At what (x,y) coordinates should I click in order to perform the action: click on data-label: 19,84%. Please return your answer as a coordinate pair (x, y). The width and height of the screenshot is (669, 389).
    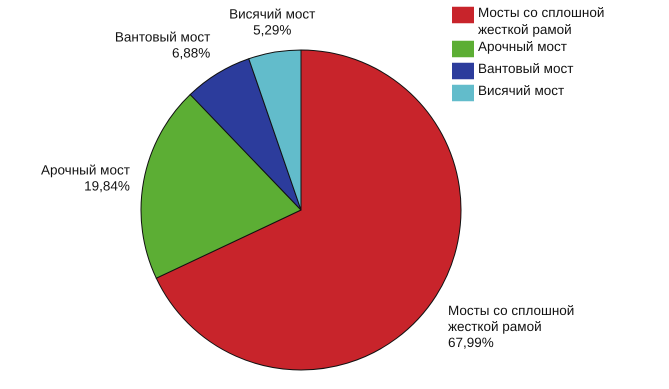
    Looking at the image, I should click on (107, 186).